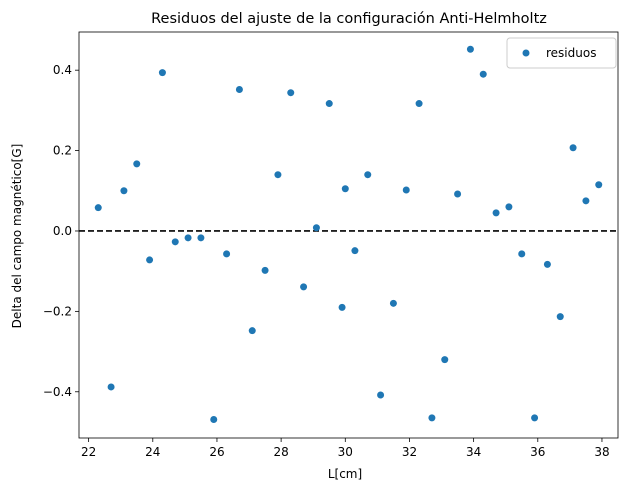 Image resolution: width=630 pixels, height=492 pixels. Describe the element at coordinates (62, 151) in the screenshot. I see `y-tick-label: 0.2` at that location.